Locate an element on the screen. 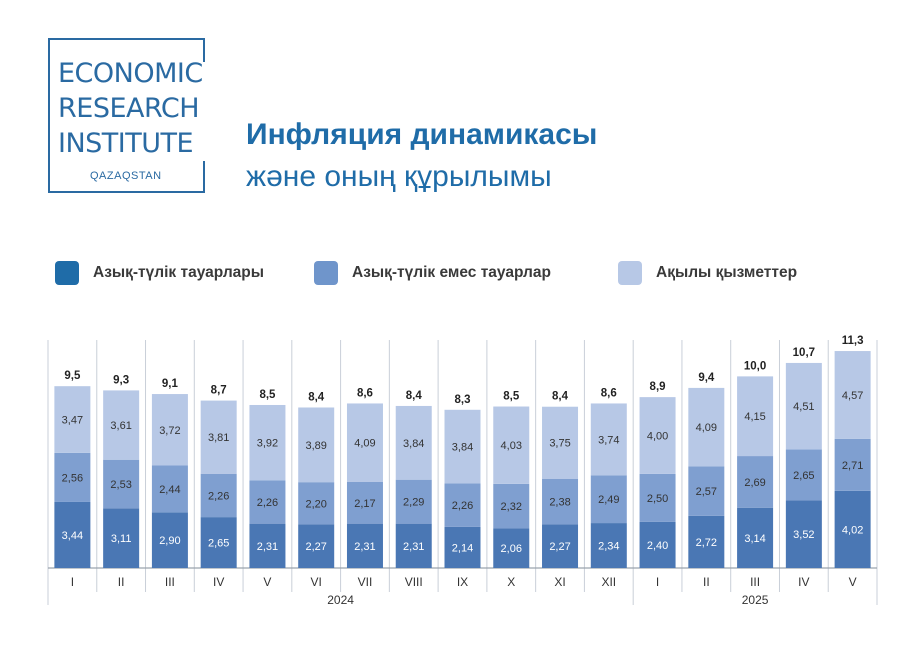  data-label: 3,81 is located at coordinates (218, 438).